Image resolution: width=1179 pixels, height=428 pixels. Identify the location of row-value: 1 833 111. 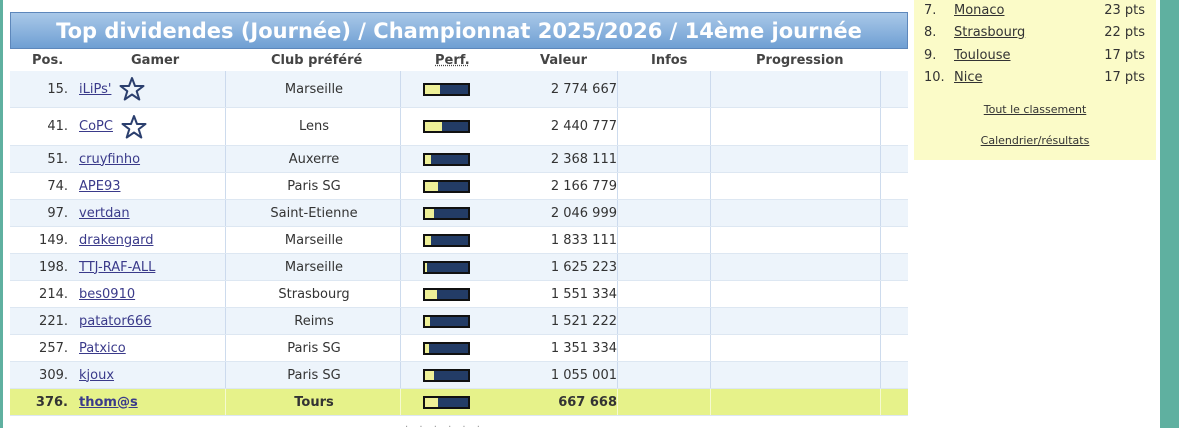
(583, 240).